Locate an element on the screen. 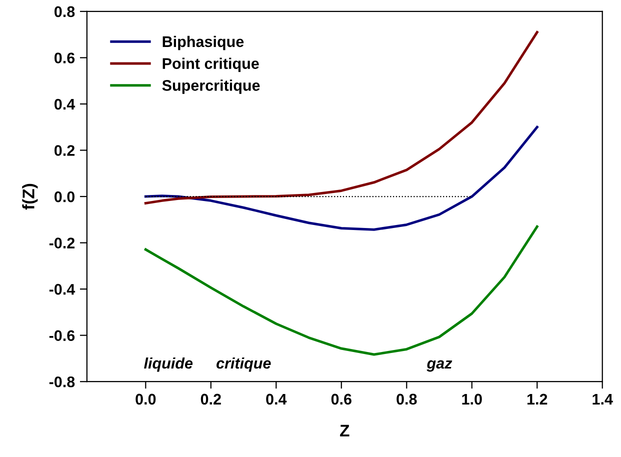  y-tick-label: 0.8 is located at coordinates (64, 12).